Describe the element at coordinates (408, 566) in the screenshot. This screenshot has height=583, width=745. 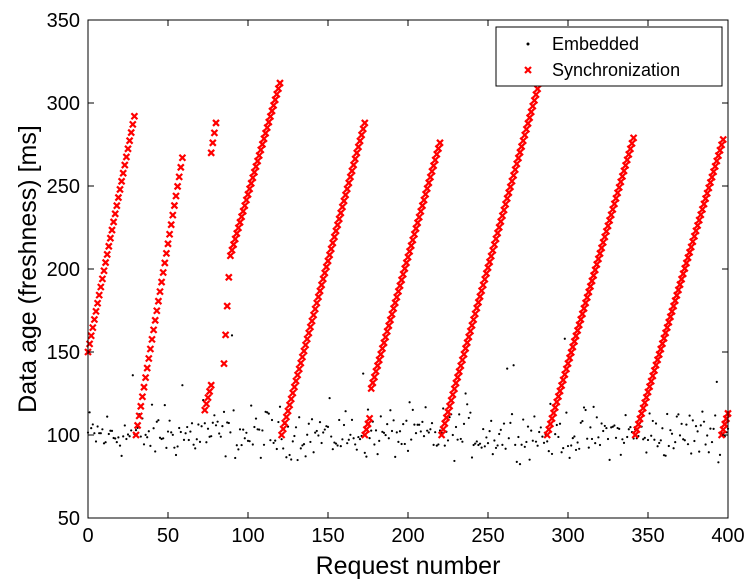
I see `x-axis-title: Request number` at that location.